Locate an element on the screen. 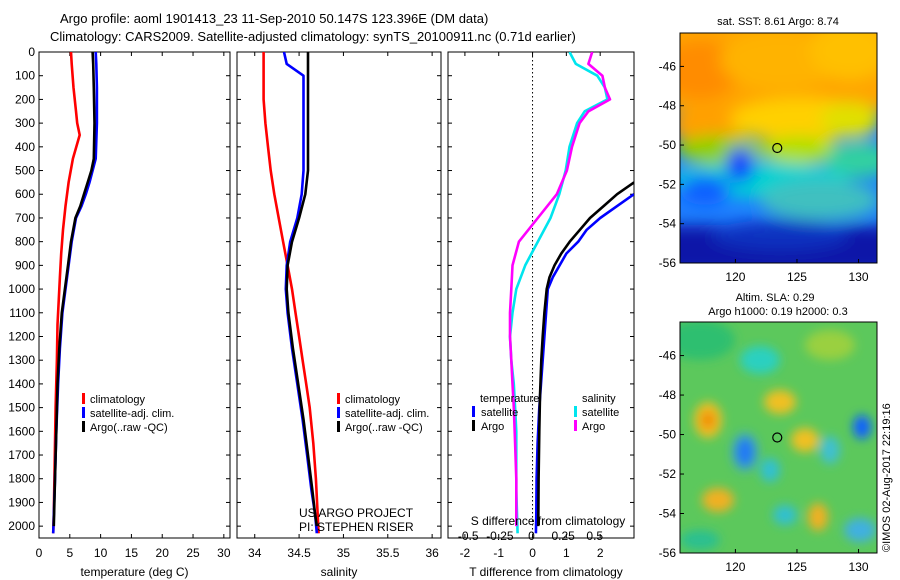 This screenshot has width=900, height=580. salinity-profile-lines is located at coordinates (291, 293).